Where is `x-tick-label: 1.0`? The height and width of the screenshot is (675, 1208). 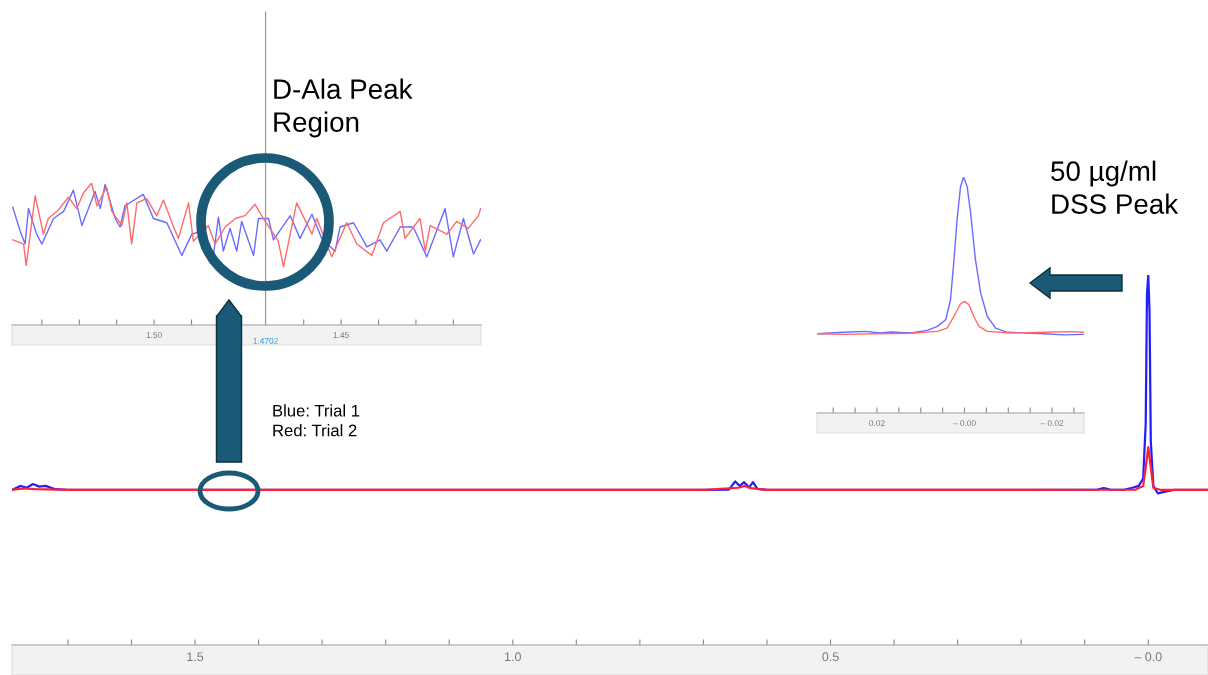 x-tick-label: 1.0 is located at coordinates (513, 657).